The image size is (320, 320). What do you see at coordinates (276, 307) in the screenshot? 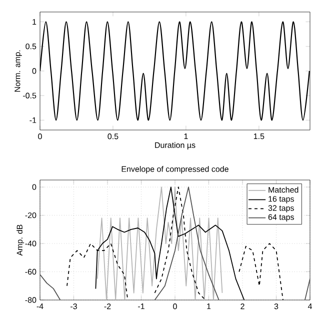
I see `x-tick-label: 3` at bounding box center [276, 307].